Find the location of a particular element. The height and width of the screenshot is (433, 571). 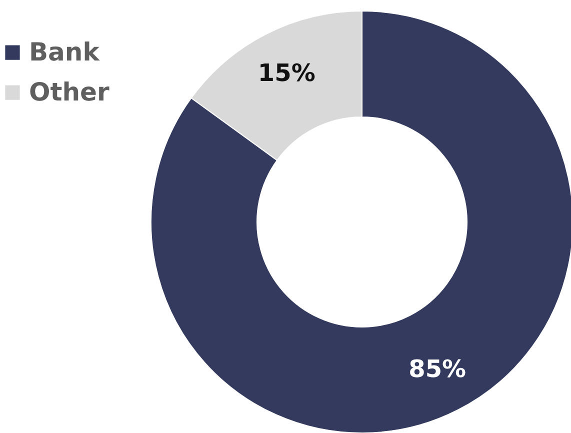

data-label: 15% is located at coordinates (287, 73).